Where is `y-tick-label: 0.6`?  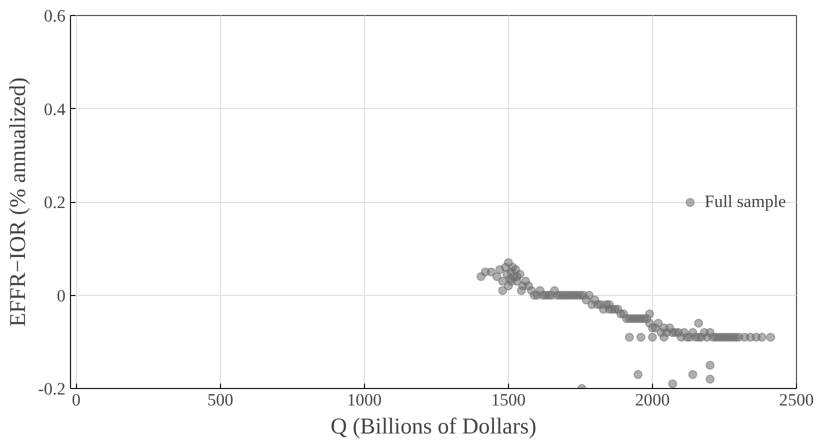 y-tick-label: 0.6 is located at coordinates (55, 16).